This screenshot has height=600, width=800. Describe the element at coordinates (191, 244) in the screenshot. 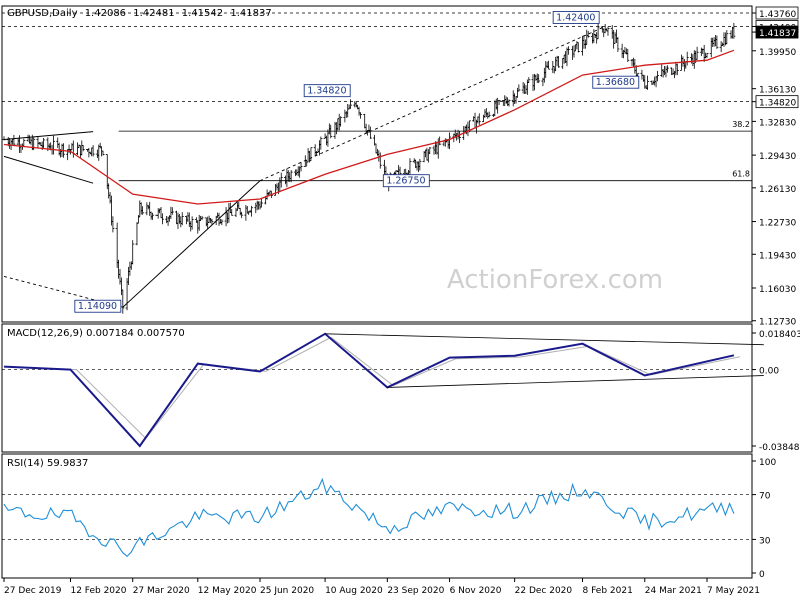

I see `uptrend-line` at that location.